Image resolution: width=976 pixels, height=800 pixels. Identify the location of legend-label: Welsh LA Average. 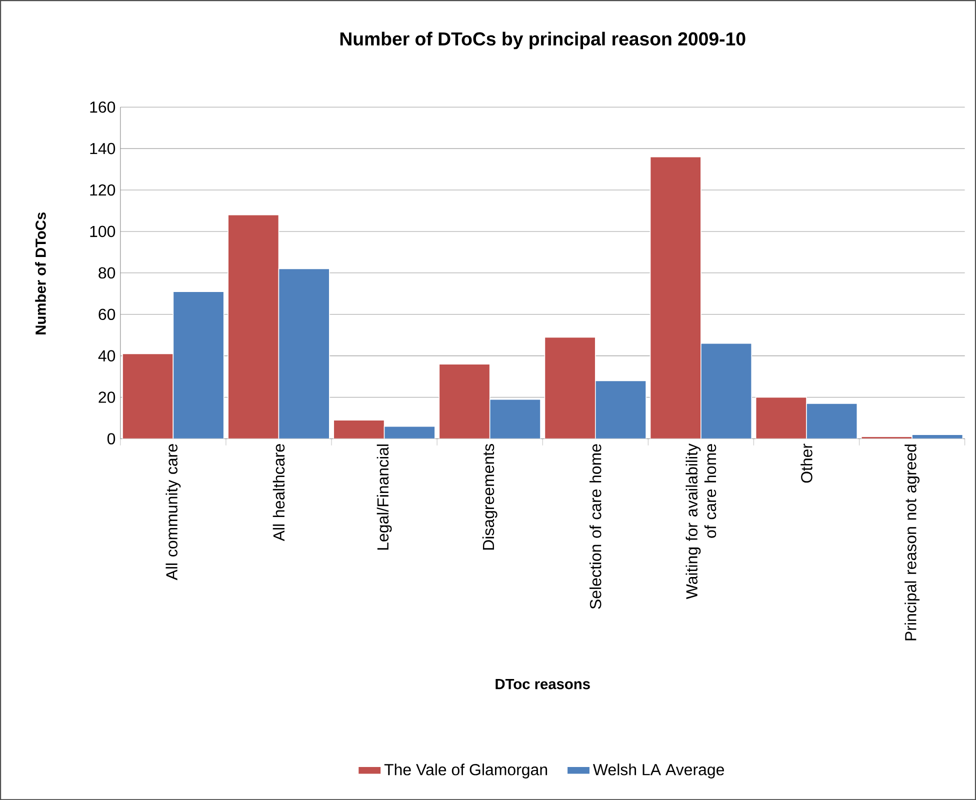
(658, 770).